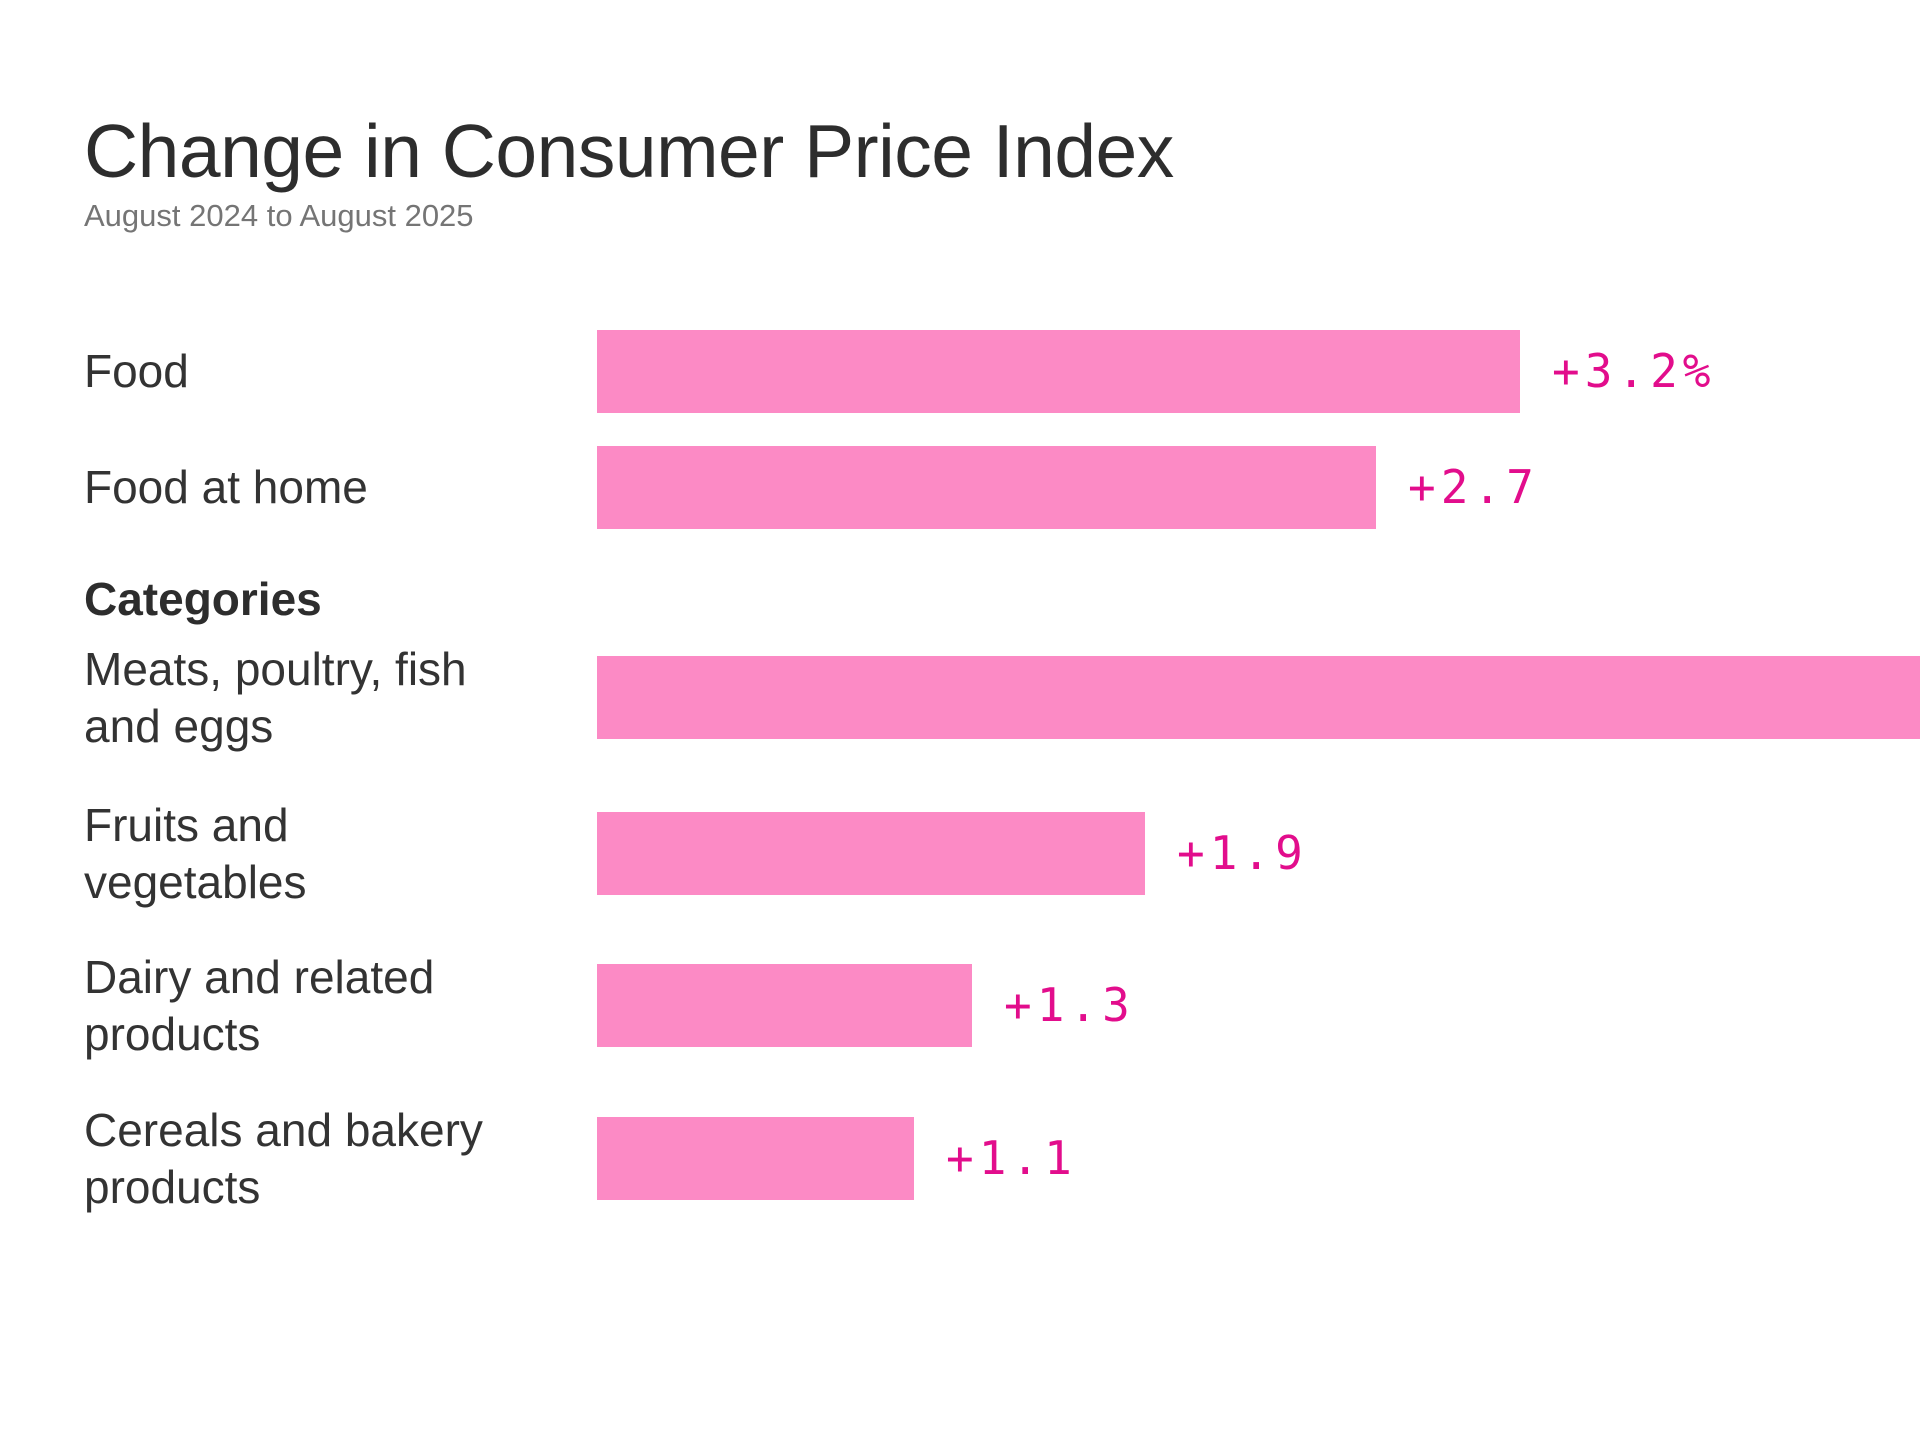 Image resolution: width=1920 pixels, height=1440 pixels. I want to click on value-label-fruits-vegetables: +1.9, so click(1242, 853).